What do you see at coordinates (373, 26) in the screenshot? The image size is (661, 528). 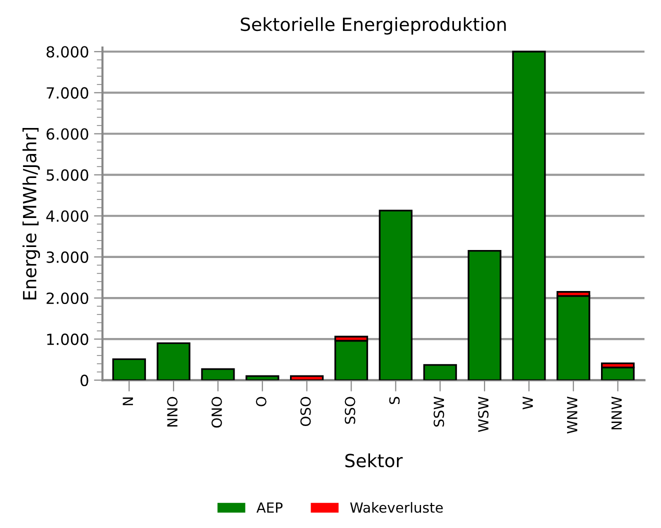 I see `chart-title: Sektorielle Energieproduktion` at bounding box center [373, 26].